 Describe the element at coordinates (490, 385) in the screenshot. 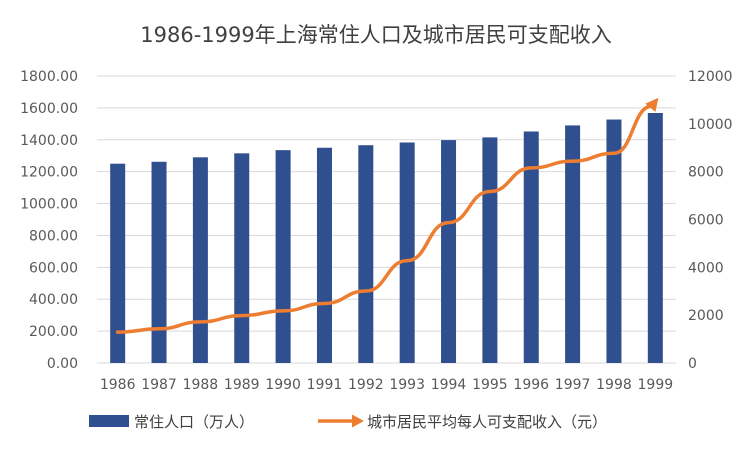

I see `x-tick-label: 1995` at that location.